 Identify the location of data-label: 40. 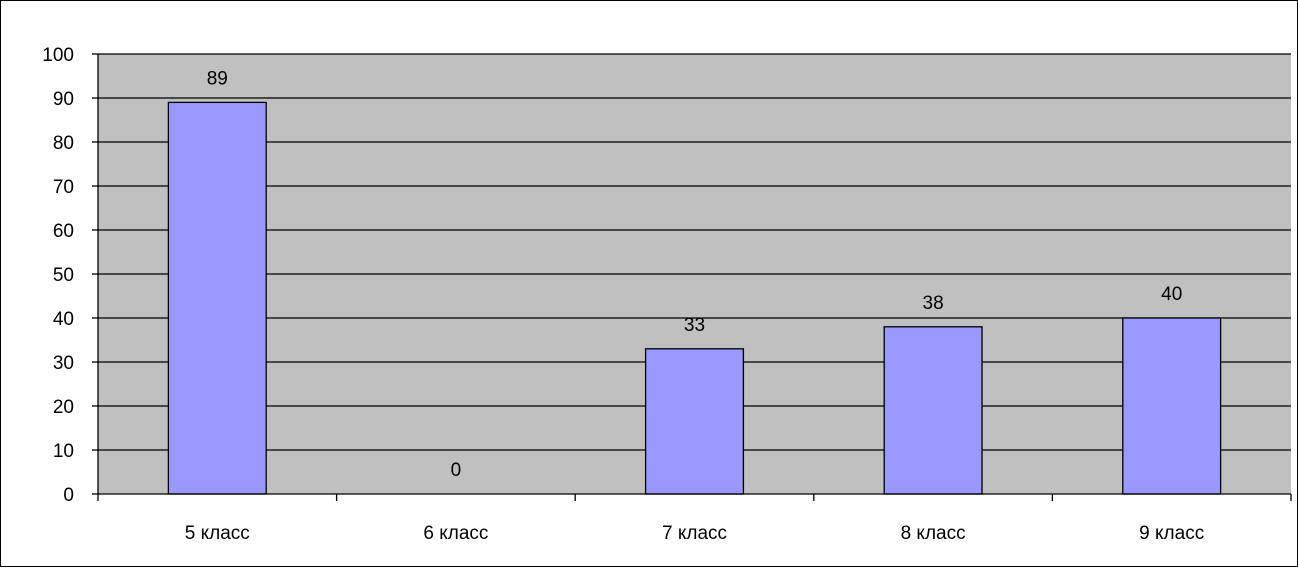
(1171, 294).